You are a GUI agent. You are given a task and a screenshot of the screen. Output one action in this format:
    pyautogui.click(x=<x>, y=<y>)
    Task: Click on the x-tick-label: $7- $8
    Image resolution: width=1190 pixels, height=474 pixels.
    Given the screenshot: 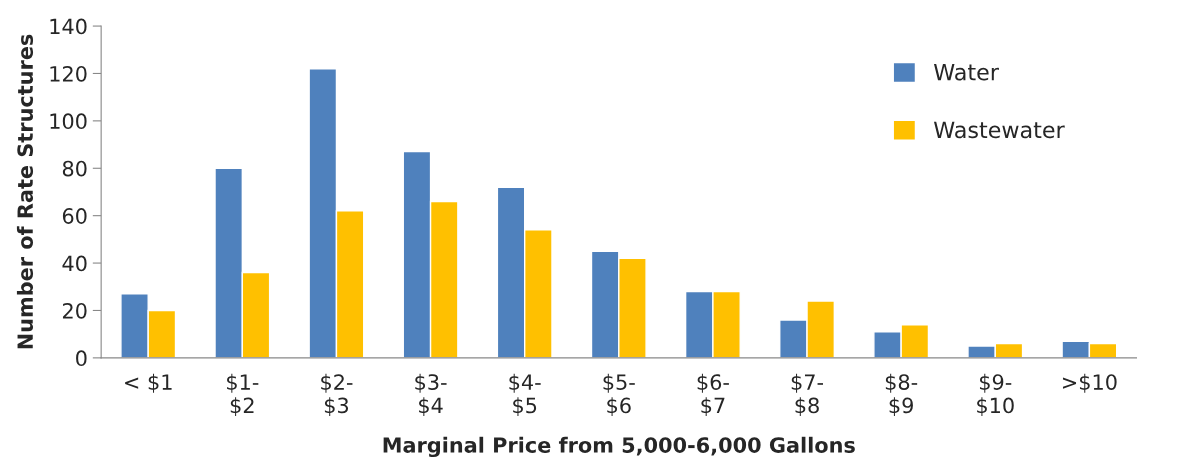 What is the action you would take?
    pyautogui.click(x=807, y=395)
    